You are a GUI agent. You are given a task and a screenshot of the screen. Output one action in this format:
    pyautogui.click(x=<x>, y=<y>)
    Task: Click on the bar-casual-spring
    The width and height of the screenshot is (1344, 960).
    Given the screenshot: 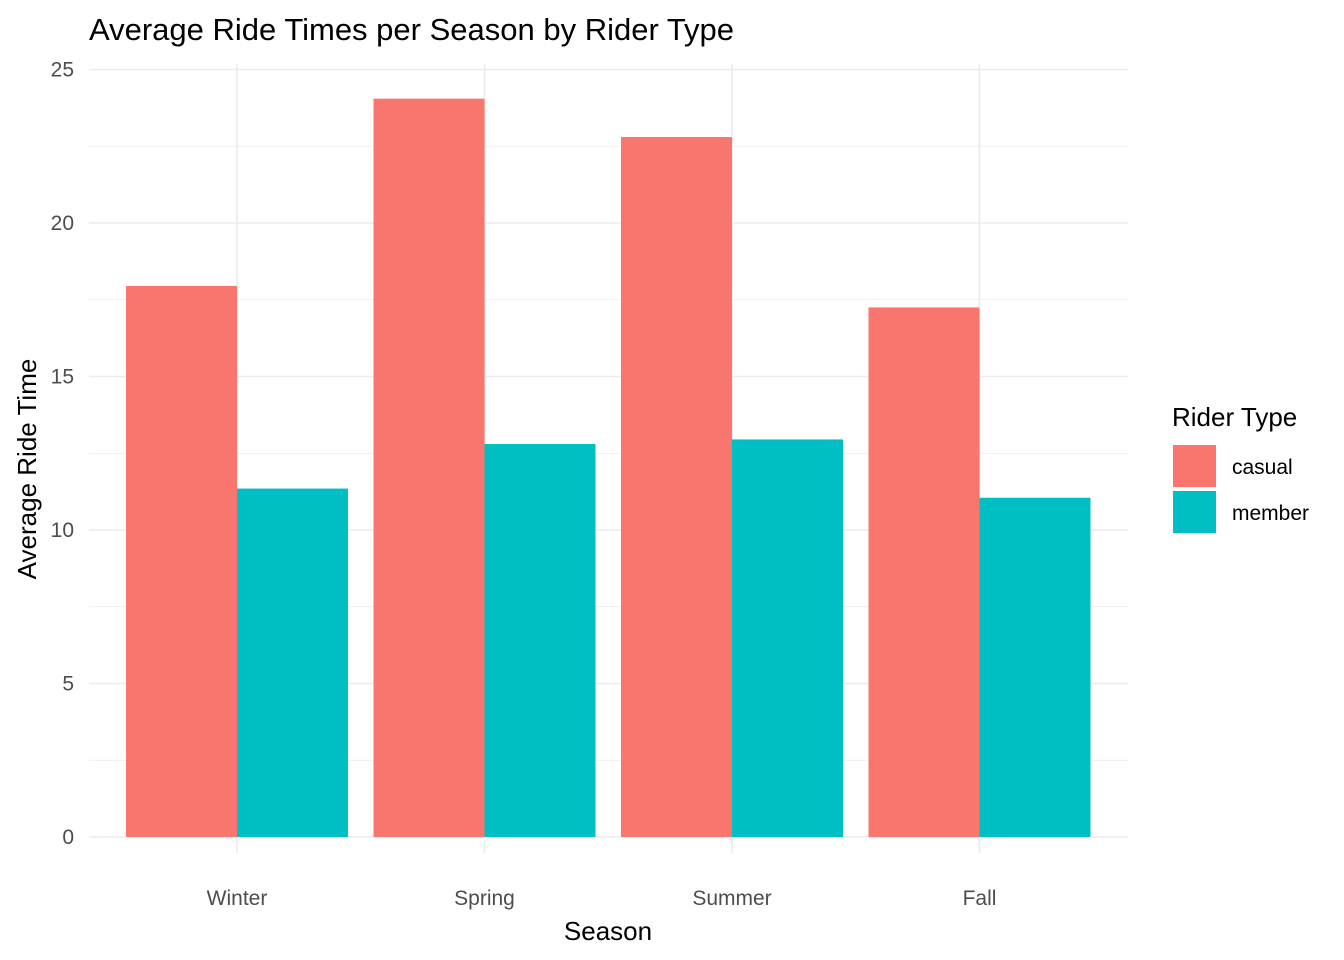 What is the action you would take?
    pyautogui.click(x=429, y=468)
    